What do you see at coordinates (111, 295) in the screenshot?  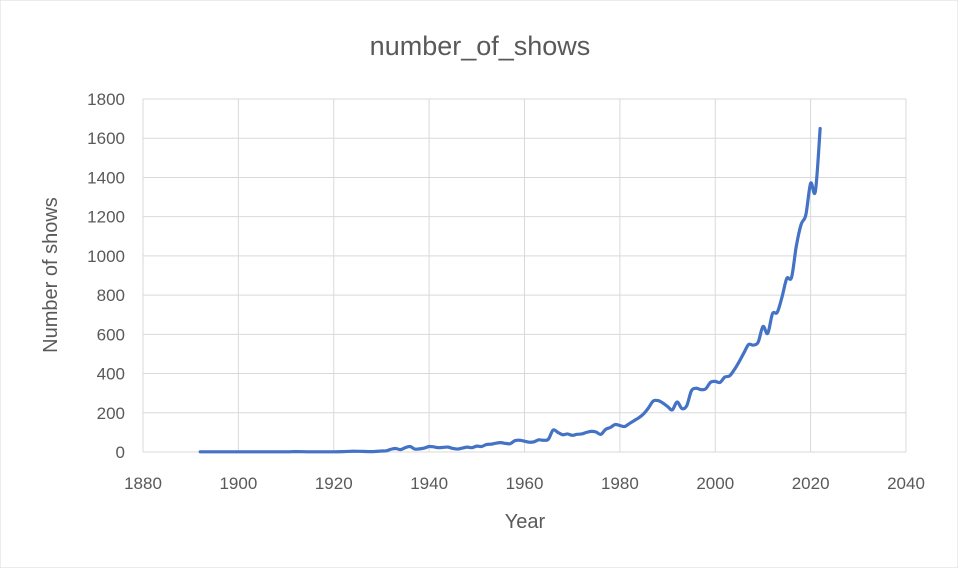 I see `y-tick-label: 800` at bounding box center [111, 295].